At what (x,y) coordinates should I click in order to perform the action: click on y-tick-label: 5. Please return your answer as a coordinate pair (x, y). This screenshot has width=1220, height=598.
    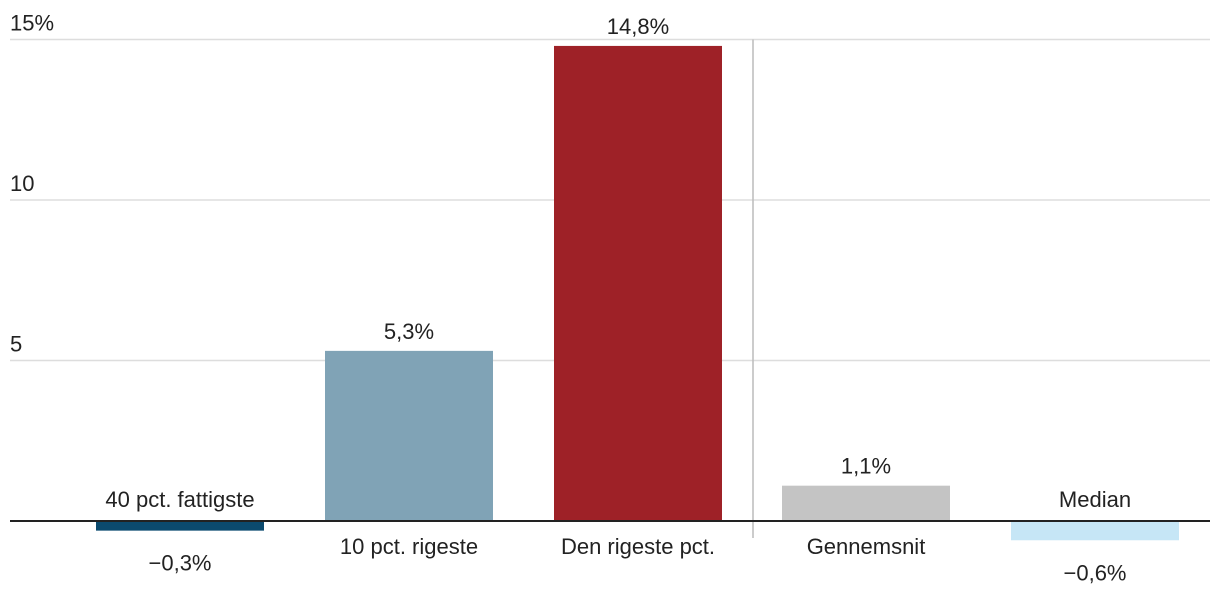
    Looking at the image, I should click on (16, 344).